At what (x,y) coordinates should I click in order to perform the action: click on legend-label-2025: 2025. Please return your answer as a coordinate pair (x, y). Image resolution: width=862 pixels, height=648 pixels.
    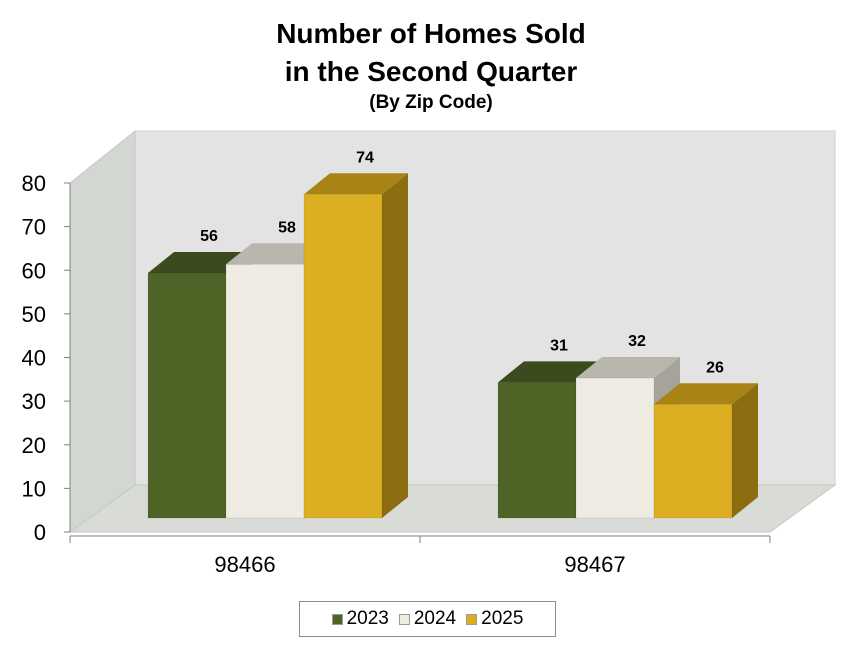
    Looking at the image, I should click on (502, 618).